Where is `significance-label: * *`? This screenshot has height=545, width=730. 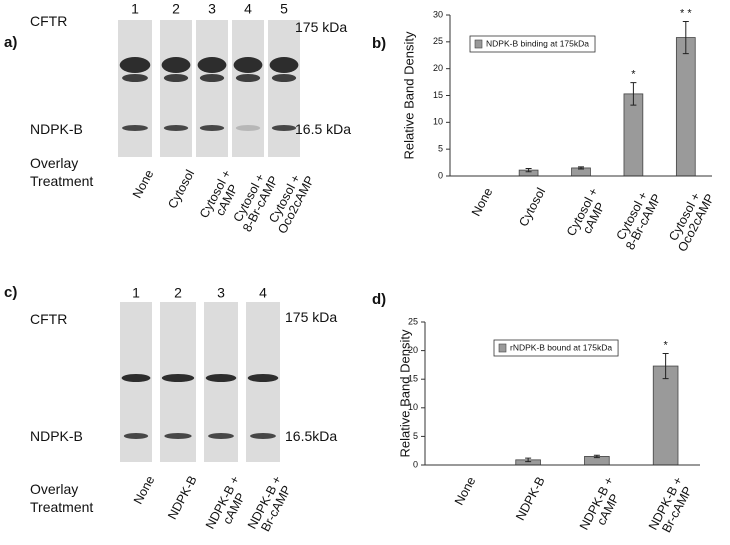
significance-label: * * is located at coordinates (686, 13).